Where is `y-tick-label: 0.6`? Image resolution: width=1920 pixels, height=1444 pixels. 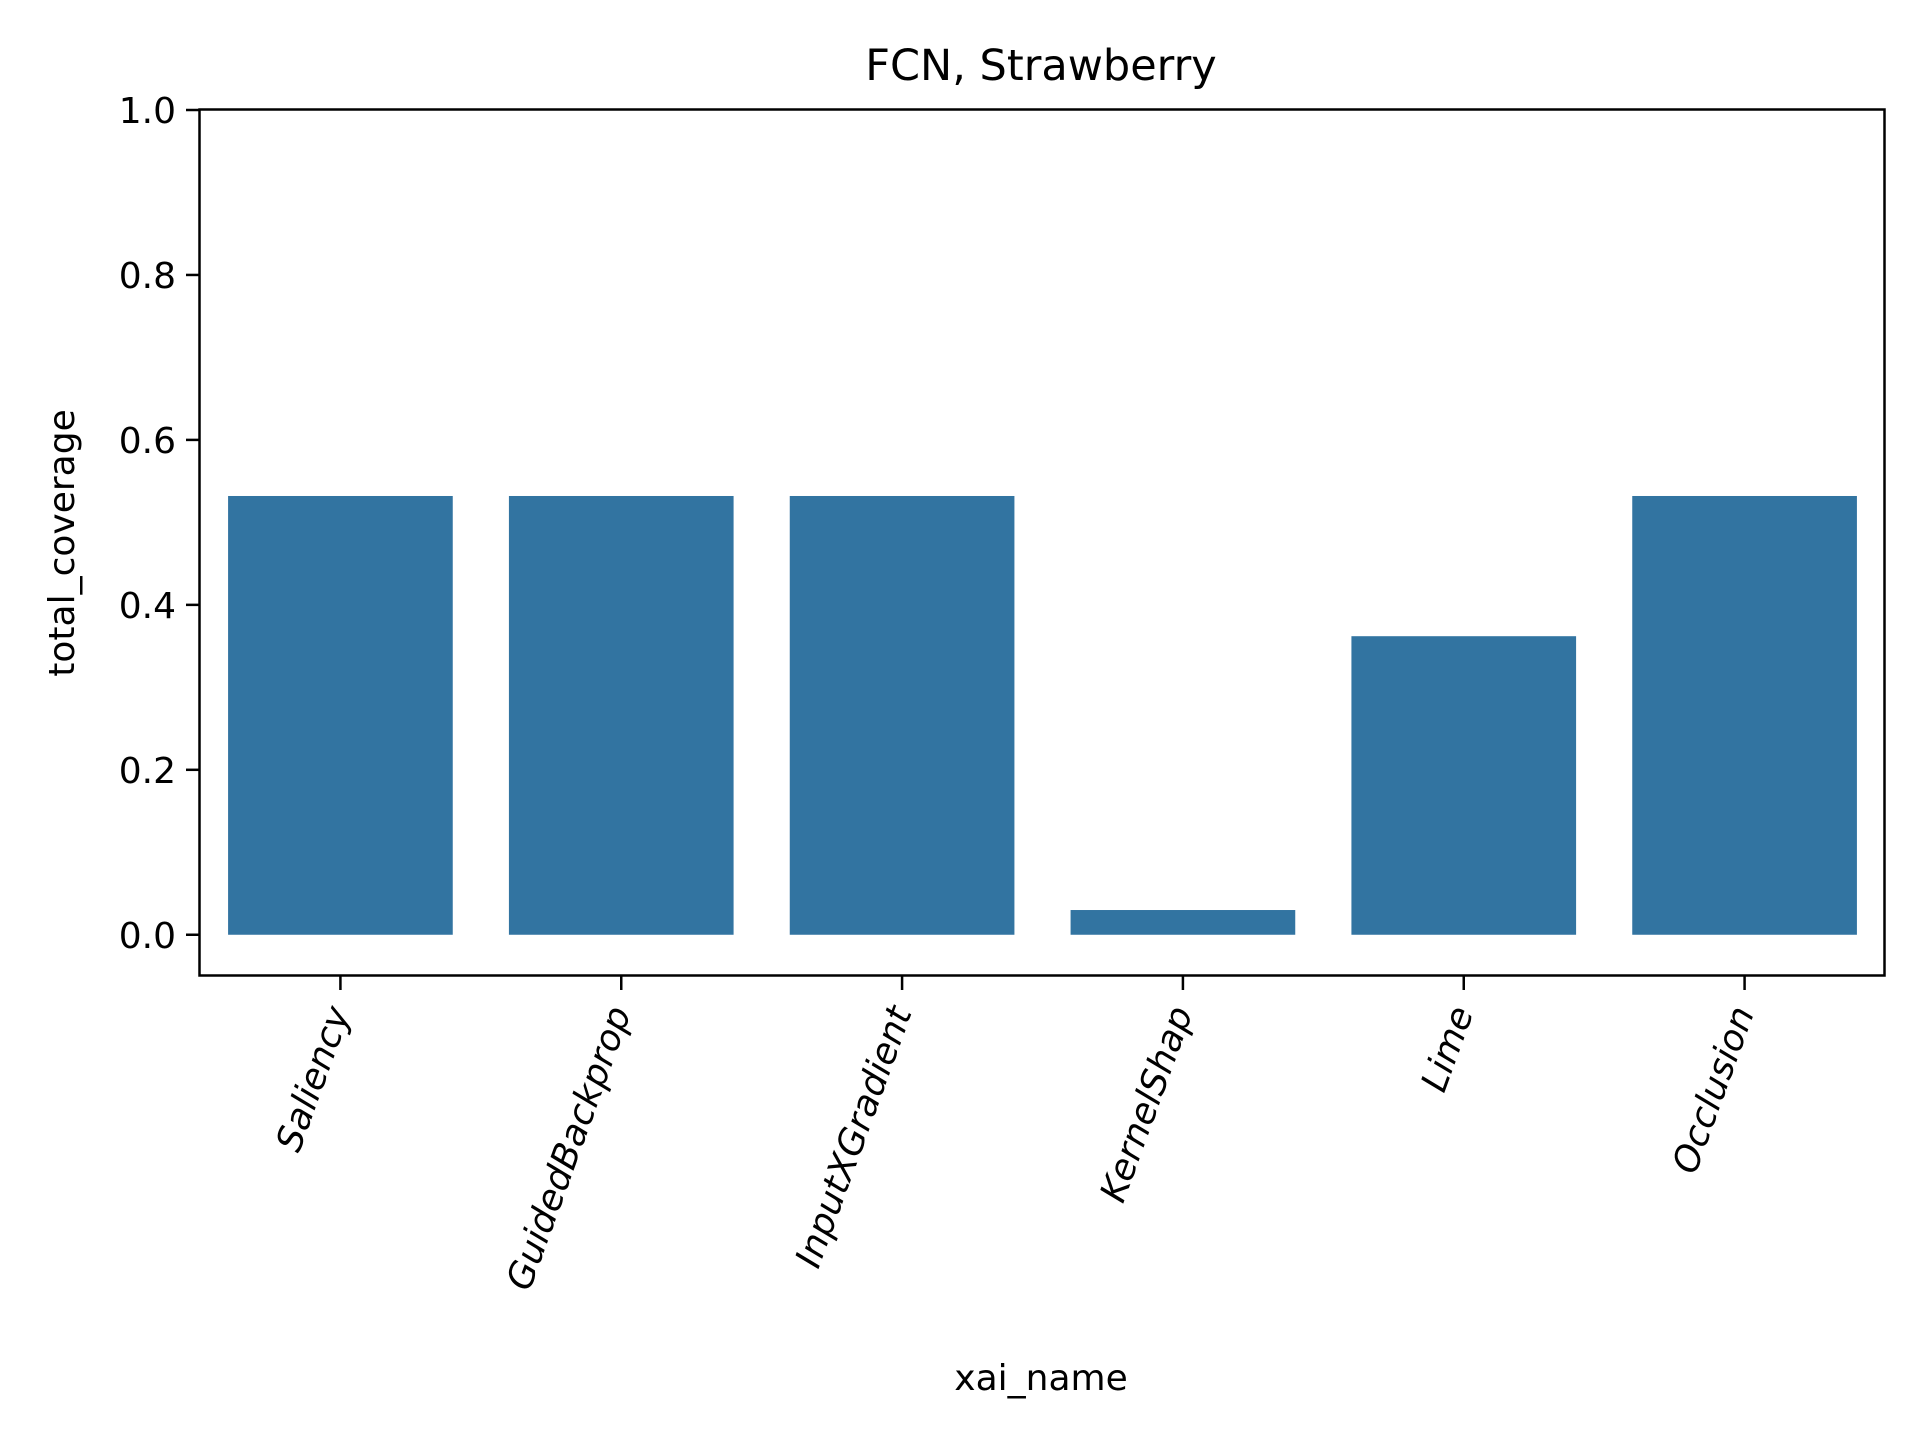 y-tick-label: 0.6 is located at coordinates (147, 441).